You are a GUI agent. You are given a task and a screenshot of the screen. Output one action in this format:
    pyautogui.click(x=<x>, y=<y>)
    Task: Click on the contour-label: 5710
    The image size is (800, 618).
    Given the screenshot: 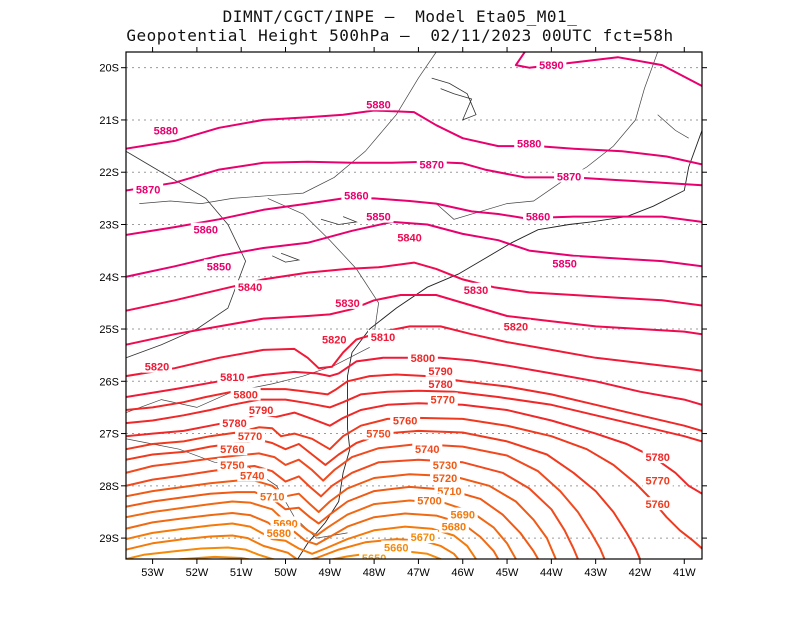 What is the action you would take?
    pyautogui.click(x=272, y=497)
    